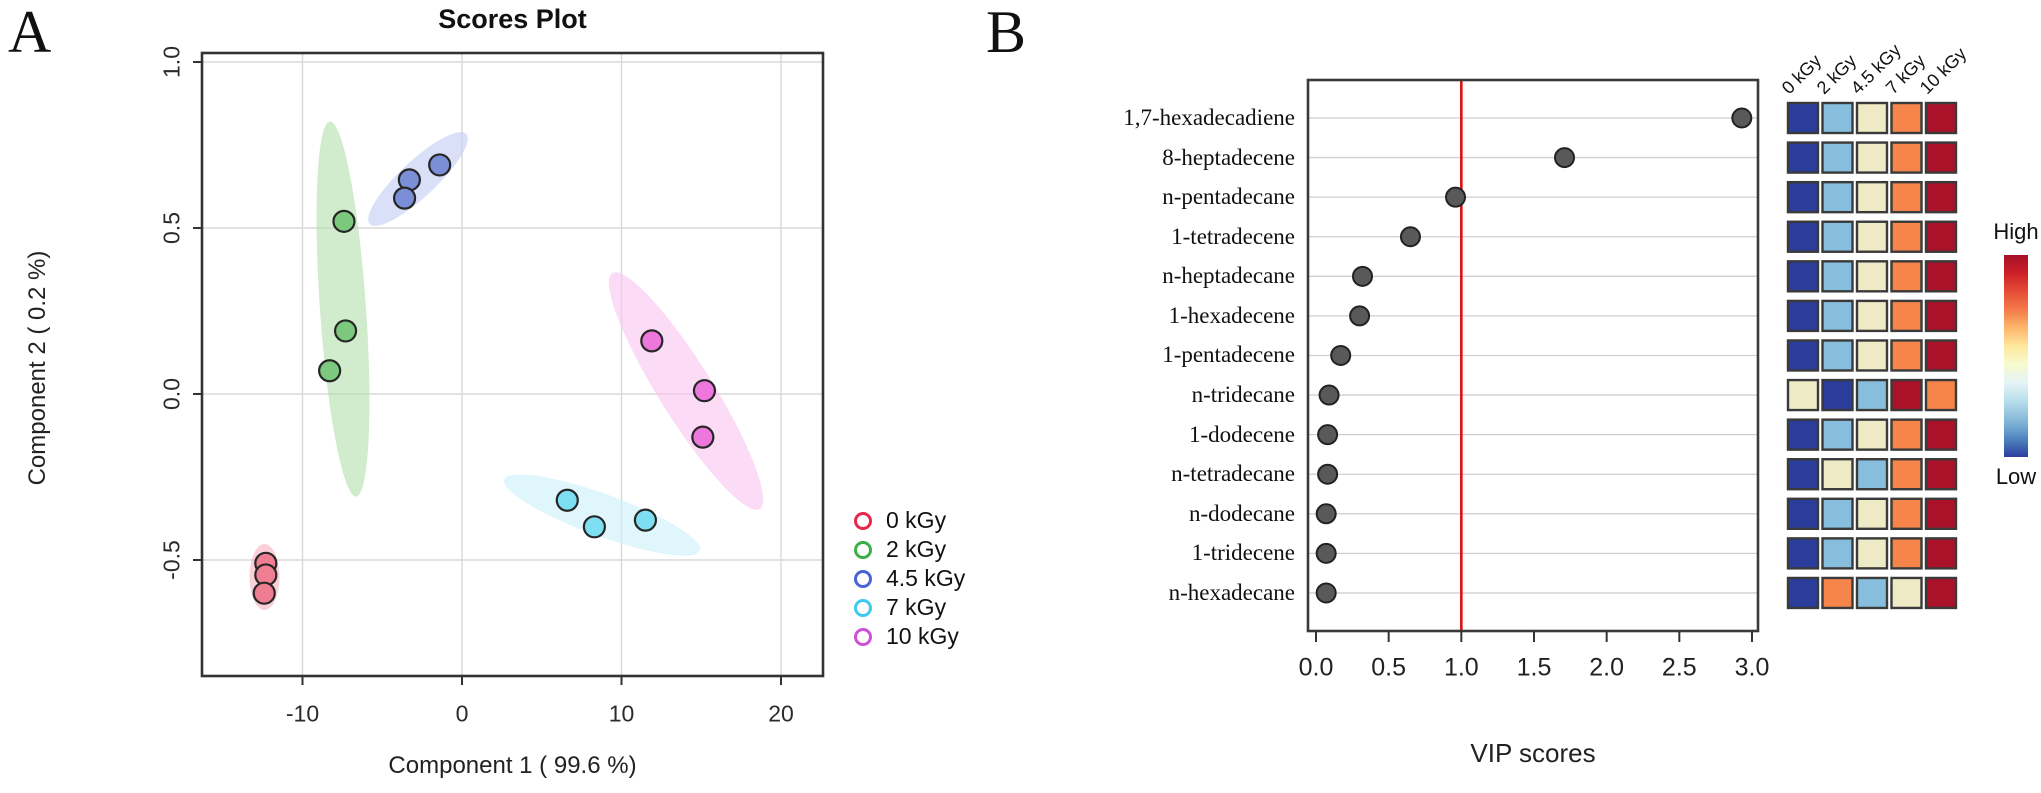 The width and height of the screenshot is (2041, 793). Describe the element at coordinates (1243, 395) in the screenshot. I see `vip-compound-label: n-tridecane` at that location.